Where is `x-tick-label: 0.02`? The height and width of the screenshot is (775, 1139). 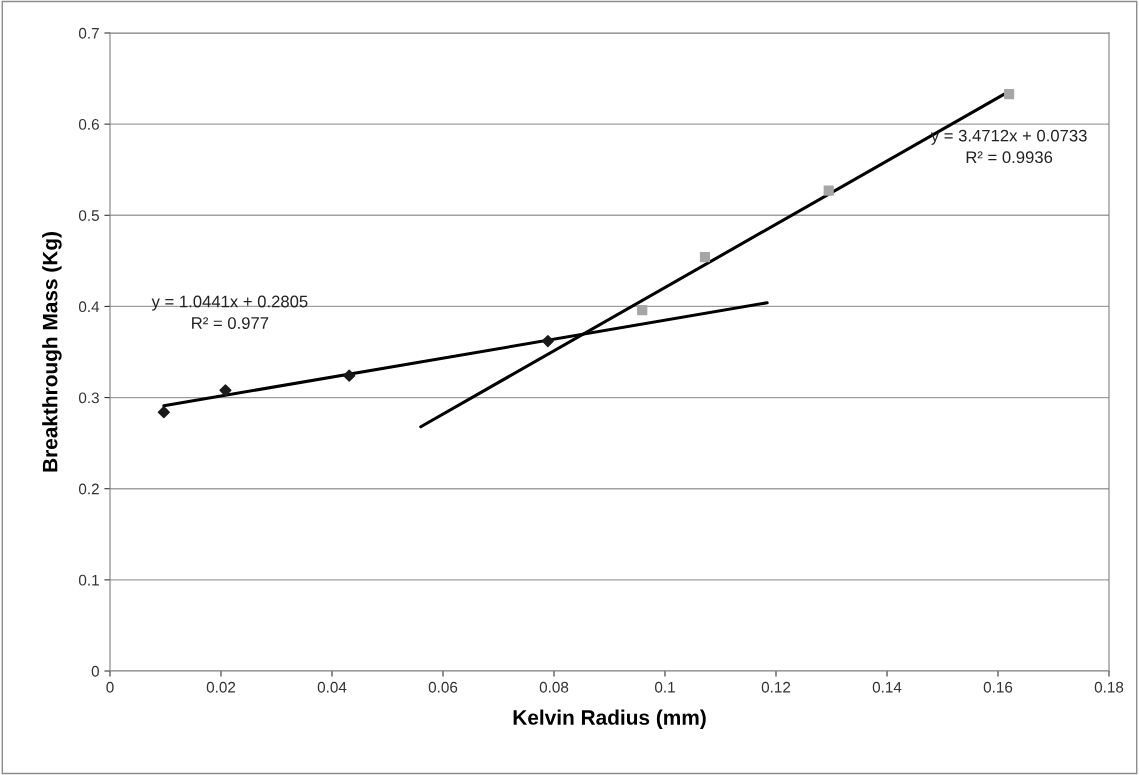 x-tick-label: 0.02 is located at coordinates (221, 687).